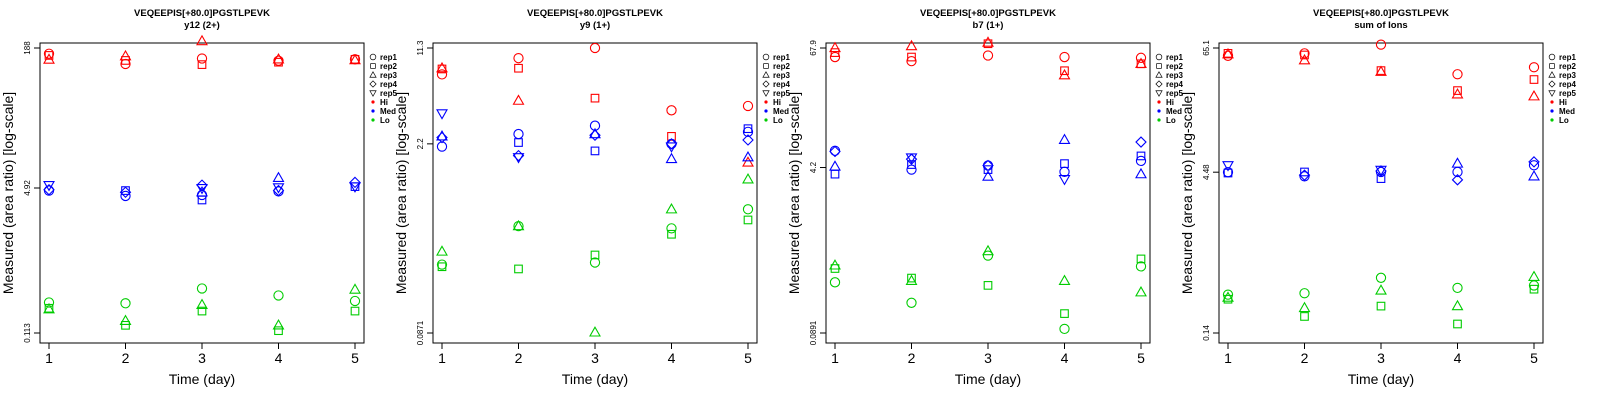  I want to click on legend-item: rep2, so click(1562, 66).